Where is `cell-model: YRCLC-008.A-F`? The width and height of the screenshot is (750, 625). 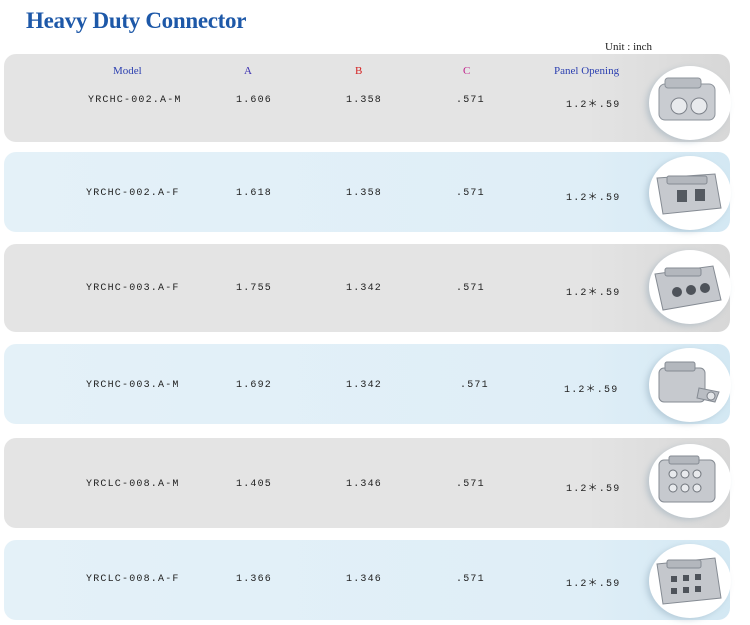 cell-model: YRCLC-008.A-F is located at coordinates (133, 579).